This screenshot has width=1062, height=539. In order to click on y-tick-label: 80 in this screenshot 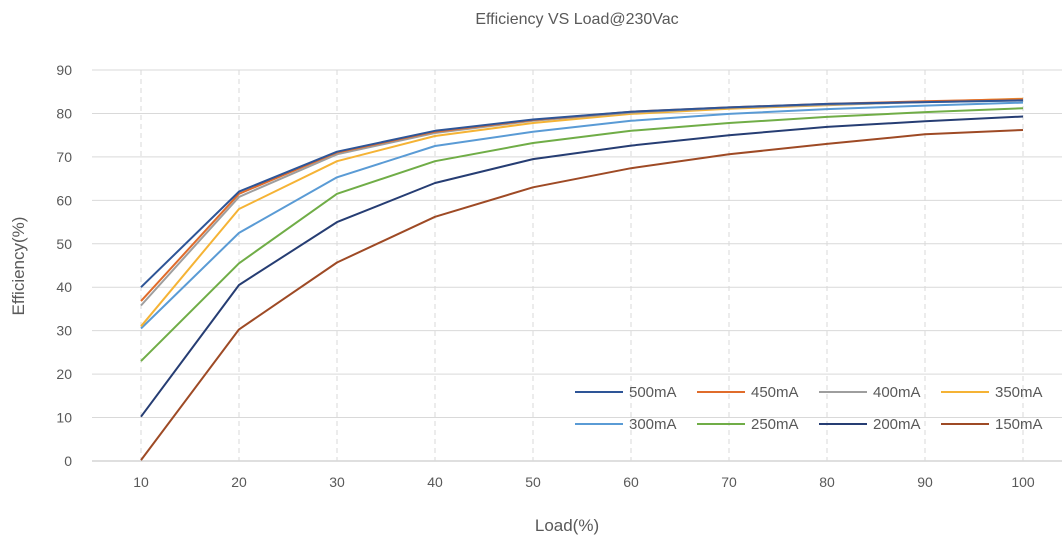, I will do `click(64, 113)`.